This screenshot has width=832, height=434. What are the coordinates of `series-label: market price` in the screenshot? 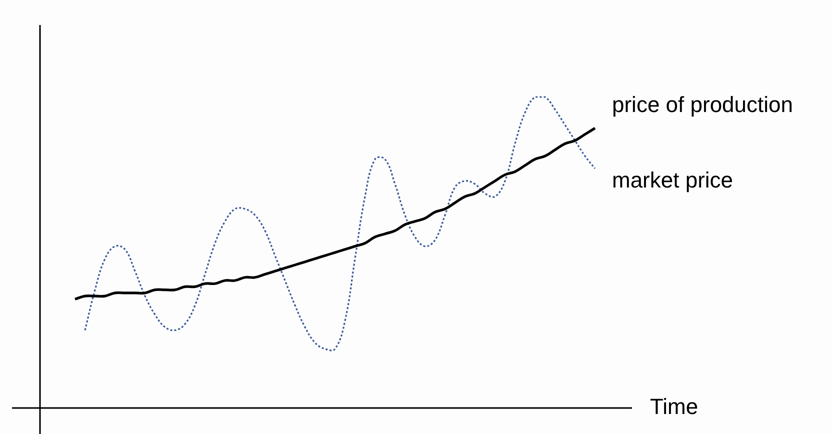 It's located at (673, 180).